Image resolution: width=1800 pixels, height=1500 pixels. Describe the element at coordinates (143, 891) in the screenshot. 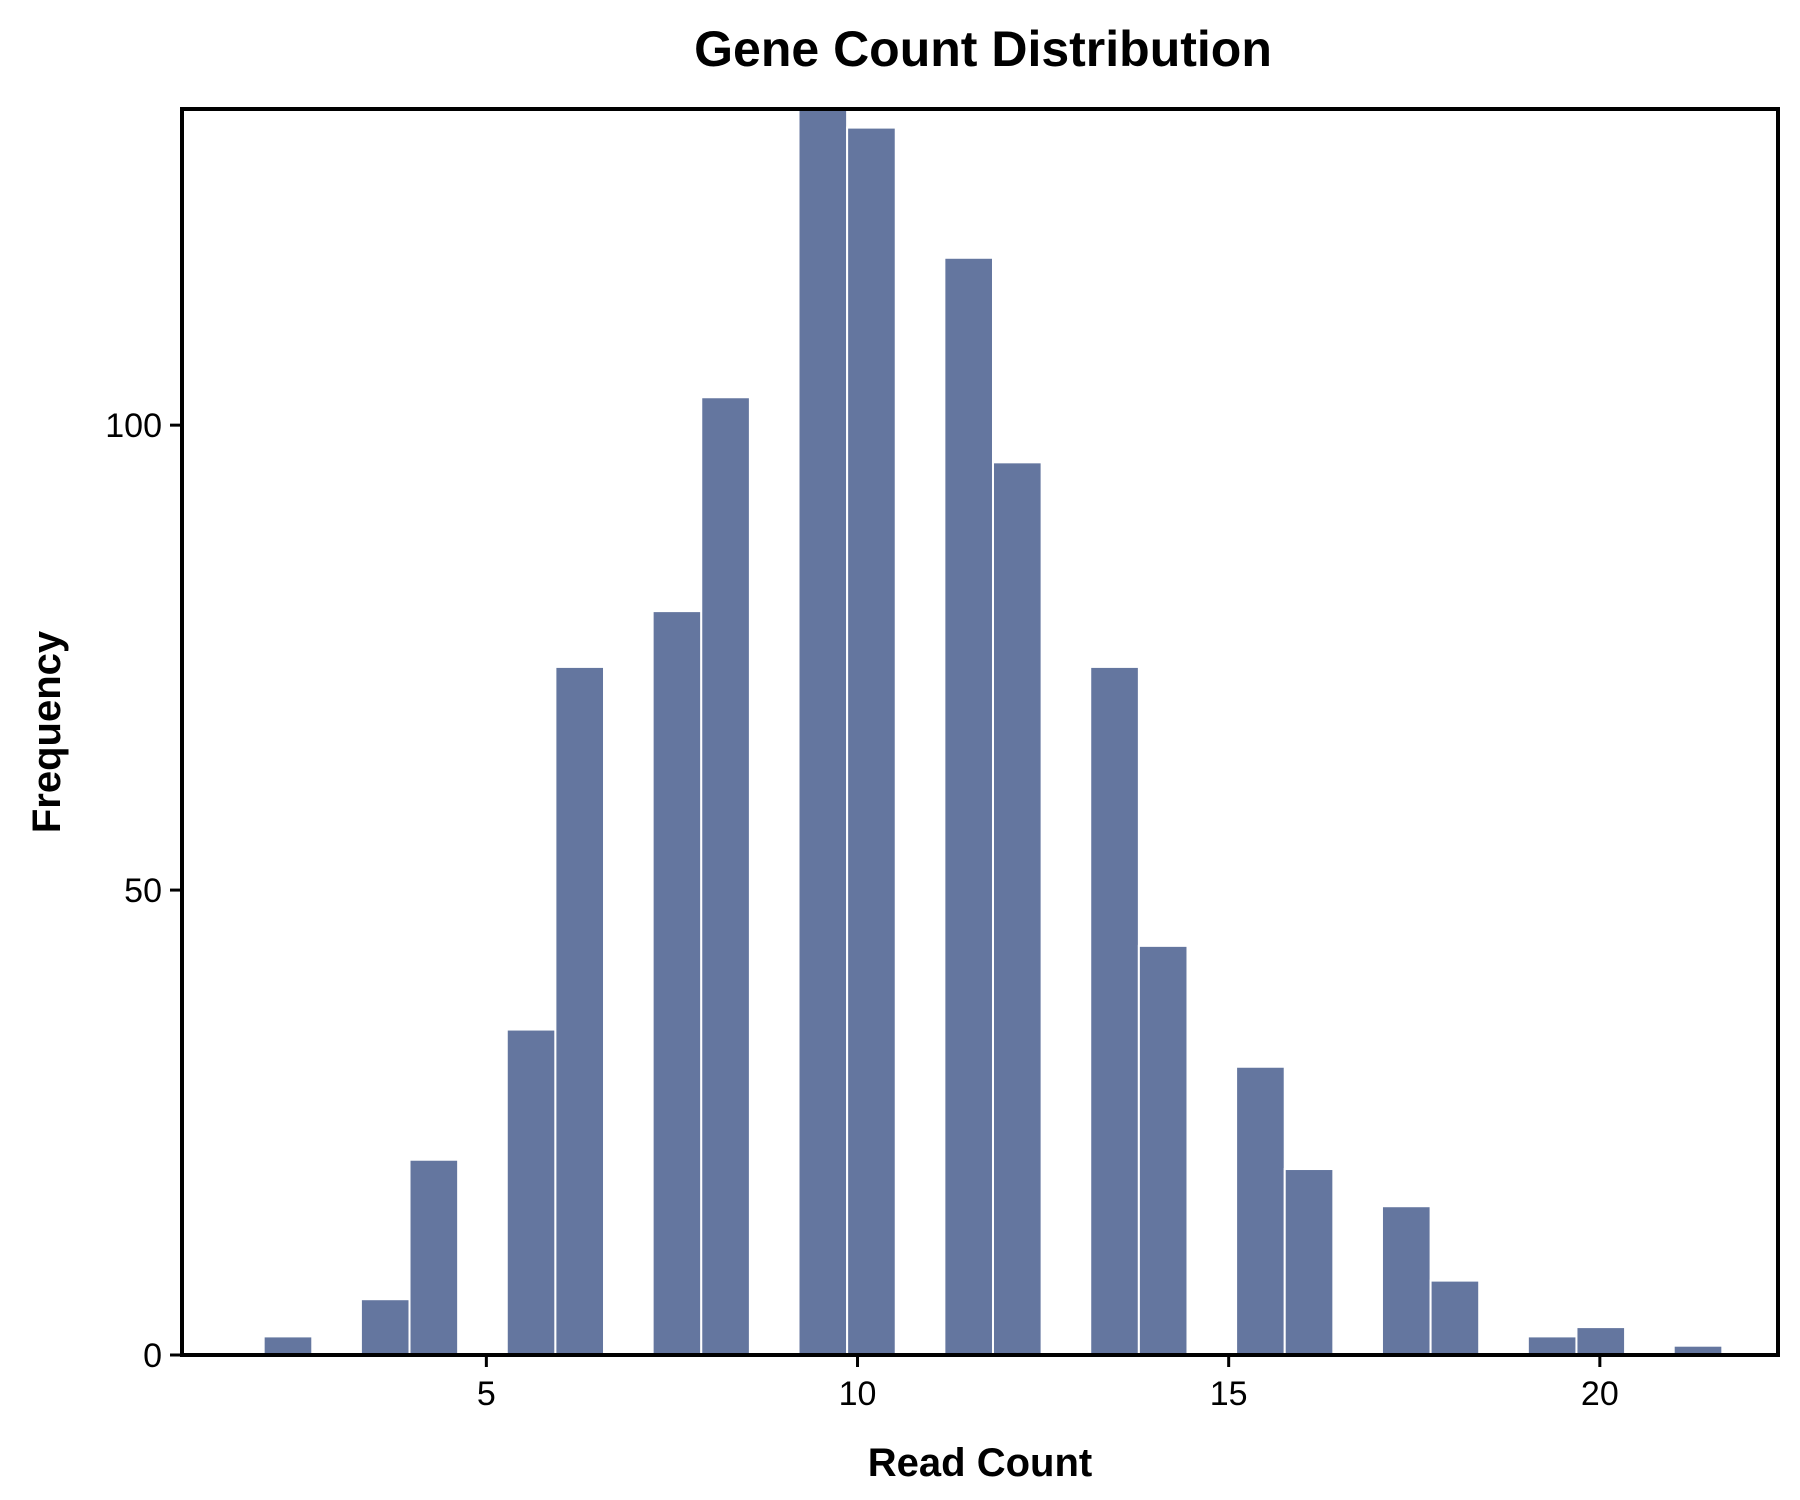

I see `y-tick-label-50: 50` at that location.